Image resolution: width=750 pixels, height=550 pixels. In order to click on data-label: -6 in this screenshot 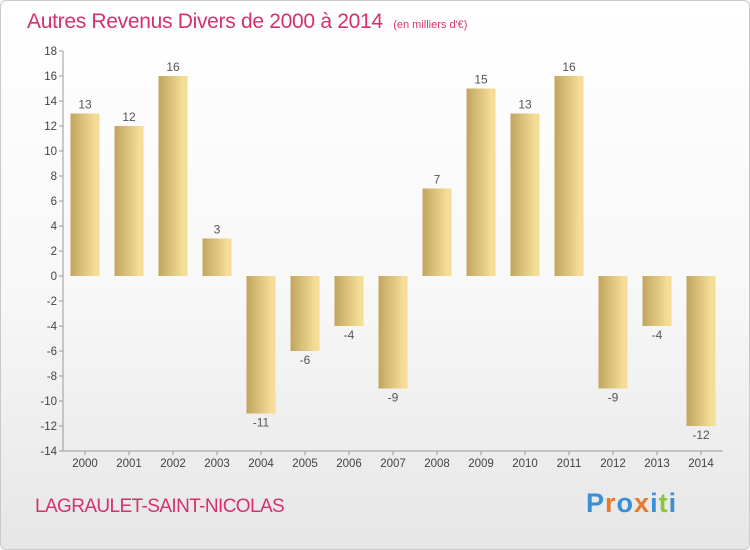, I will do `click(305, 360)`.